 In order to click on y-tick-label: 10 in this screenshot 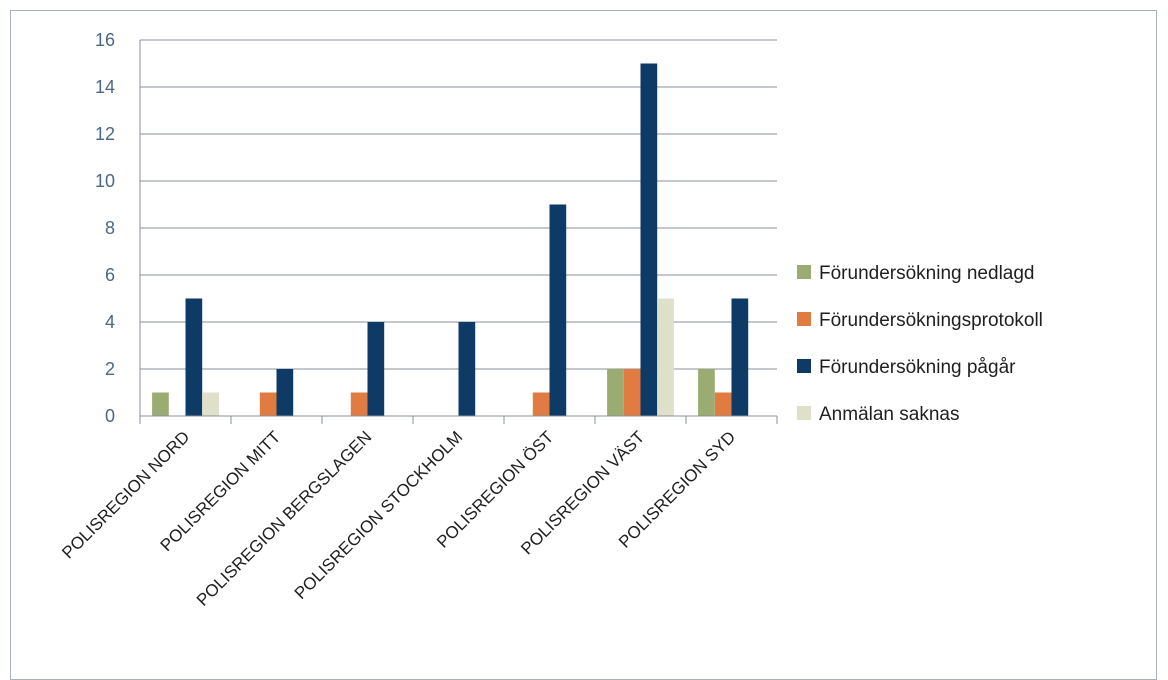, I will do `click(105, 181)`.